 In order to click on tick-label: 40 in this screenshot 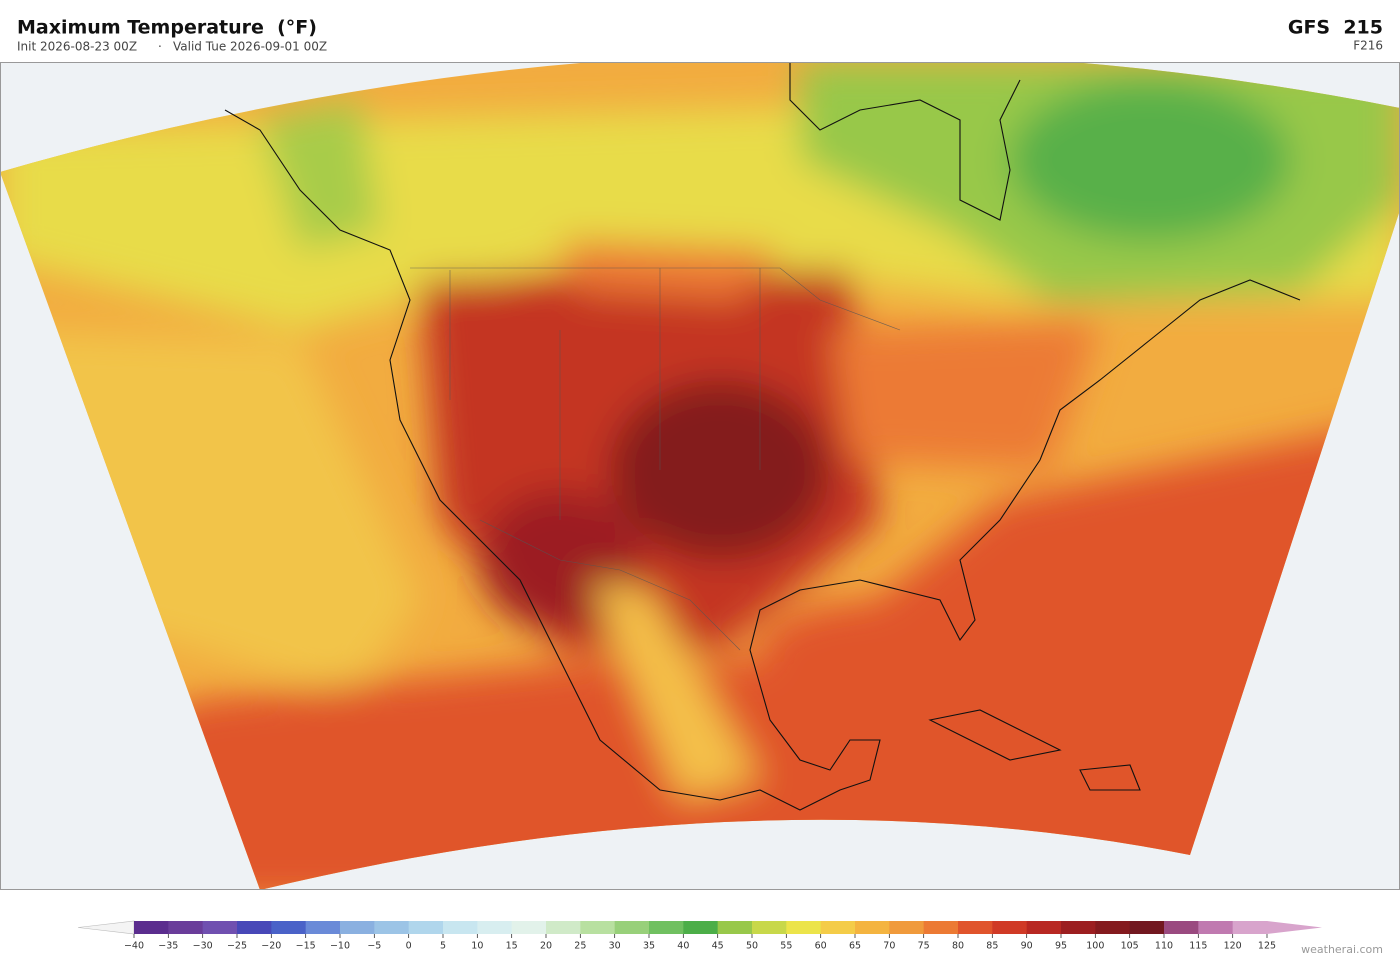, I will do `click(683, 946)`.